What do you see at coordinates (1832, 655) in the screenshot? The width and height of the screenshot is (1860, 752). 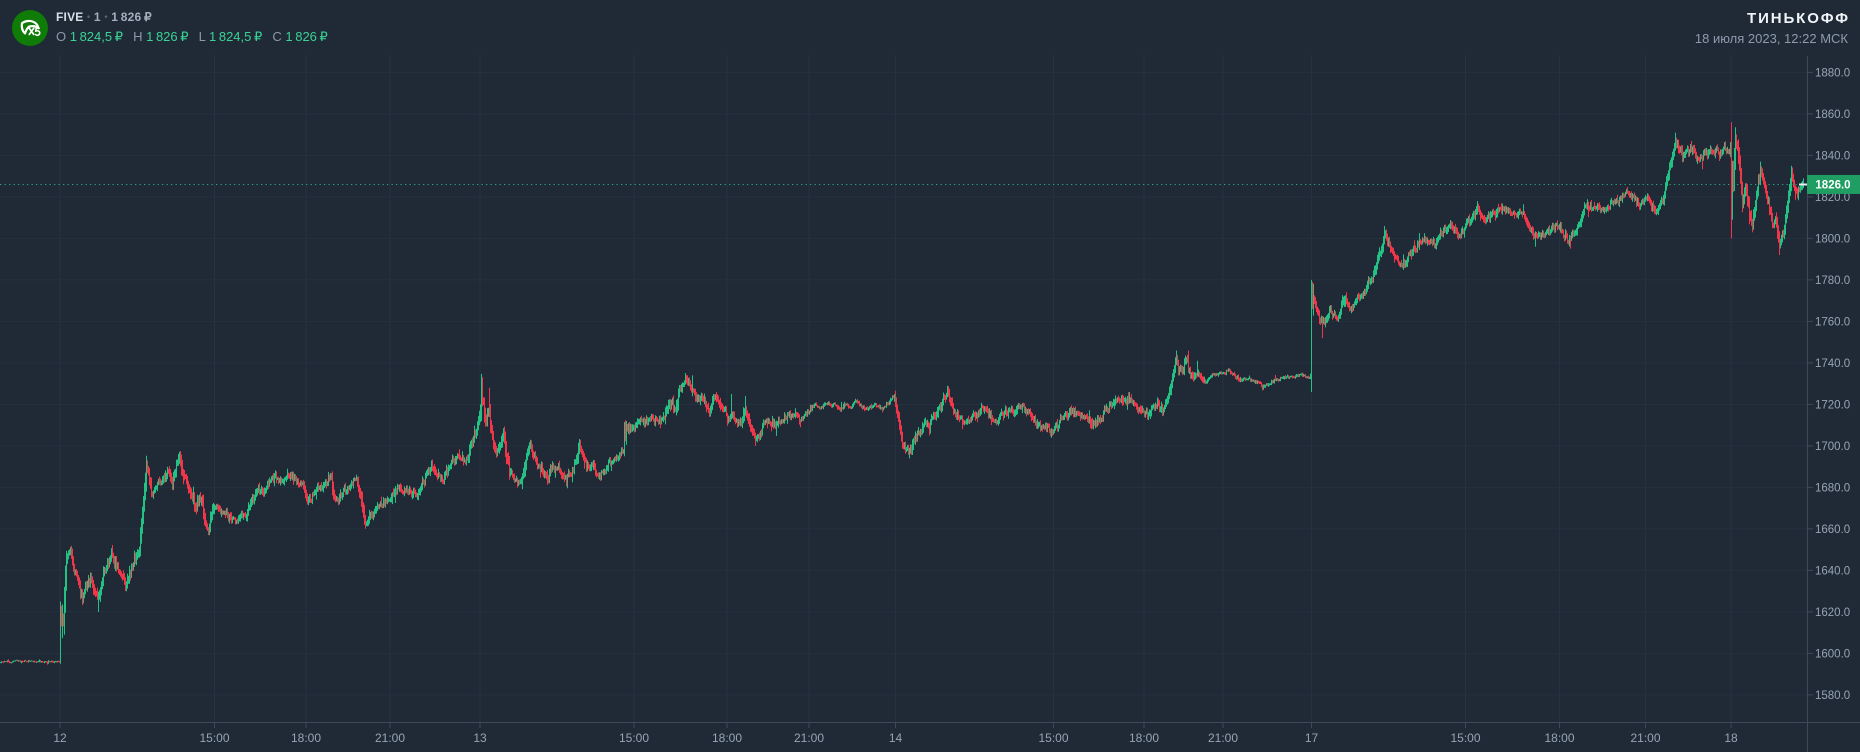 I see `svg-text: 1600.0` at bounding box center [1832, 655].